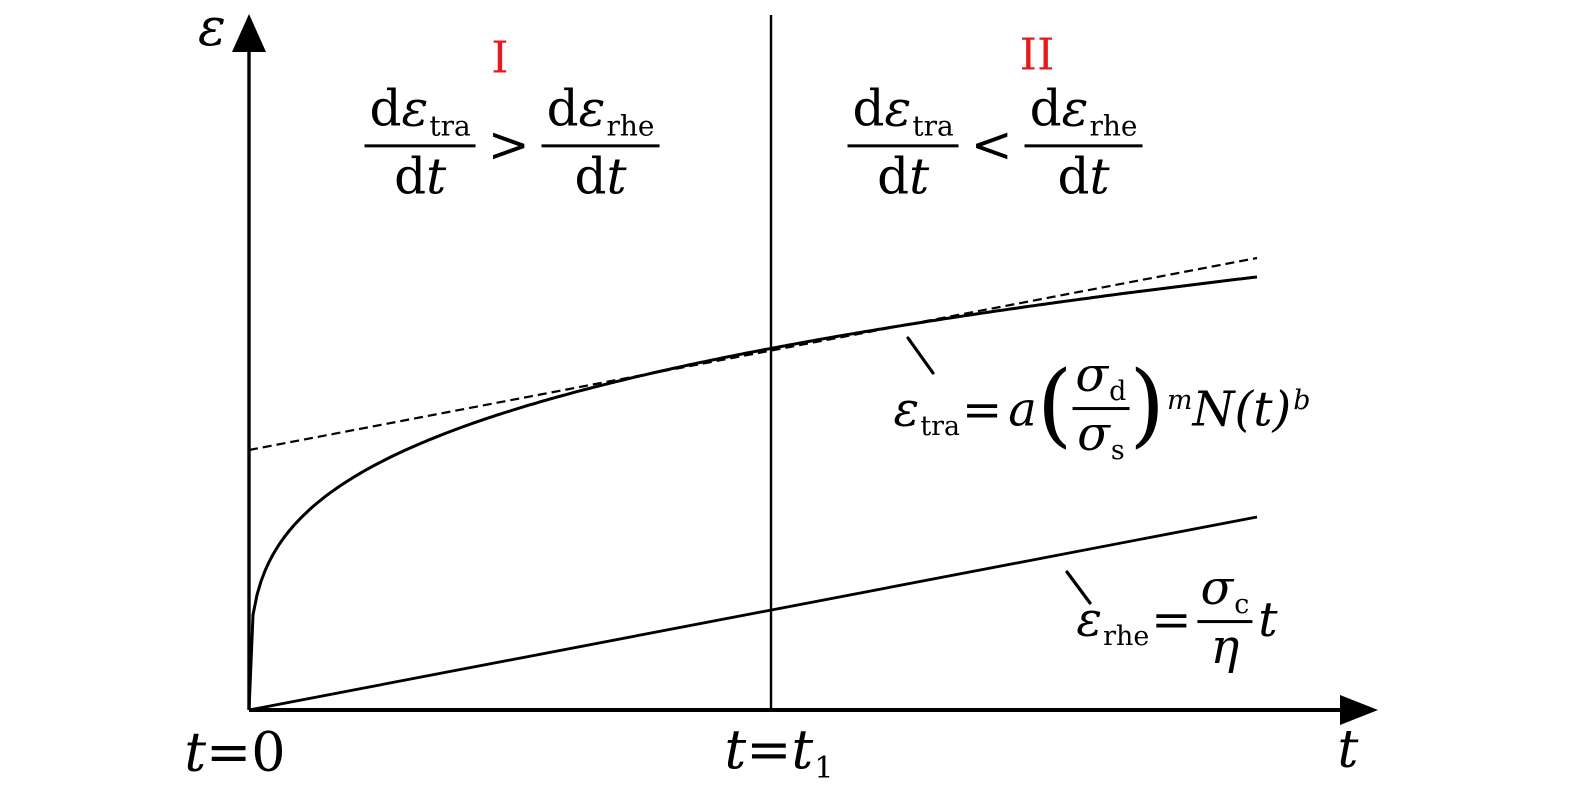 The image size is (1575, 797). What do you see at coordinates (1037, 55) in the screenshot?
I see `region-2-label: II` at bounding box center [1037, 55].